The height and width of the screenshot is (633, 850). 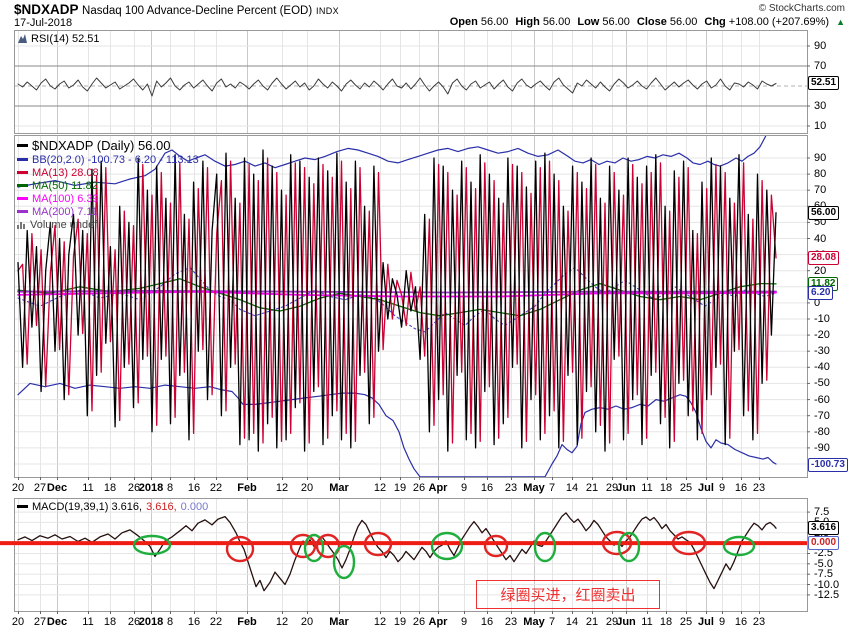 What do you see at coordinates (151, 488) in the screenshot?
I see `x-tick-label: 2018` at bounding box center [151, 488].